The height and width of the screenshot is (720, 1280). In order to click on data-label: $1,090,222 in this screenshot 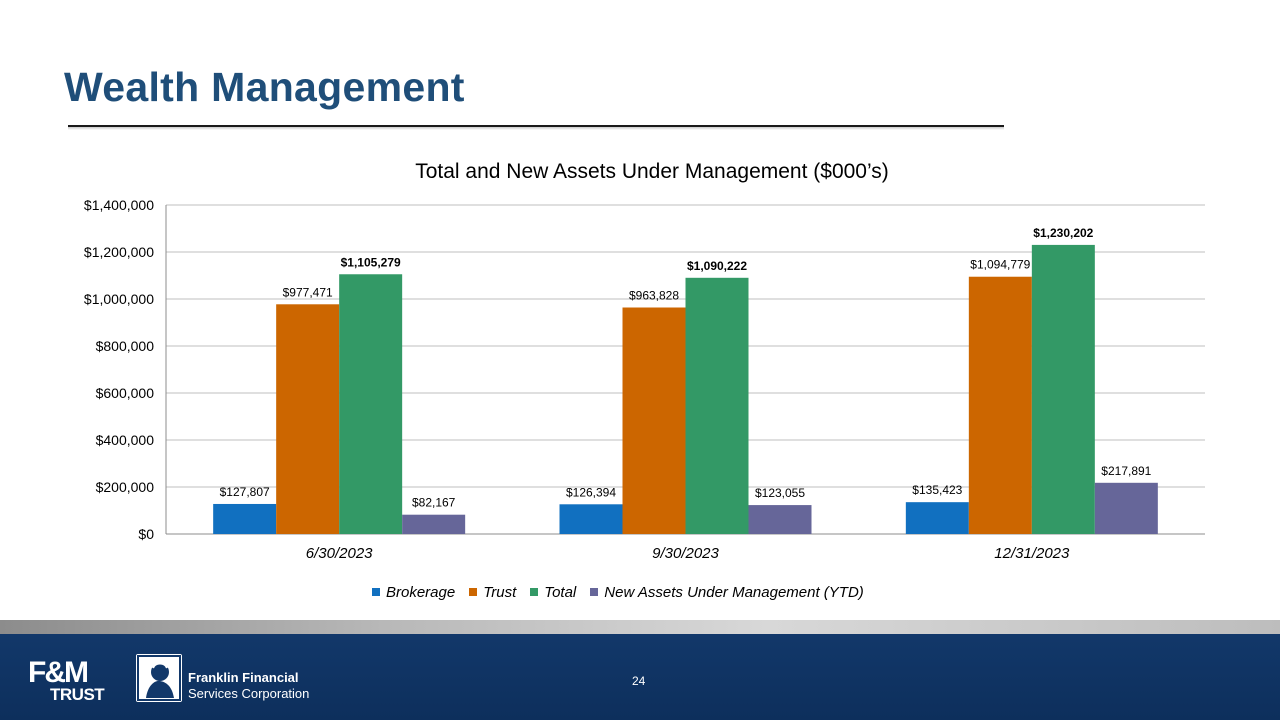, I will do `click(717, 266)`.